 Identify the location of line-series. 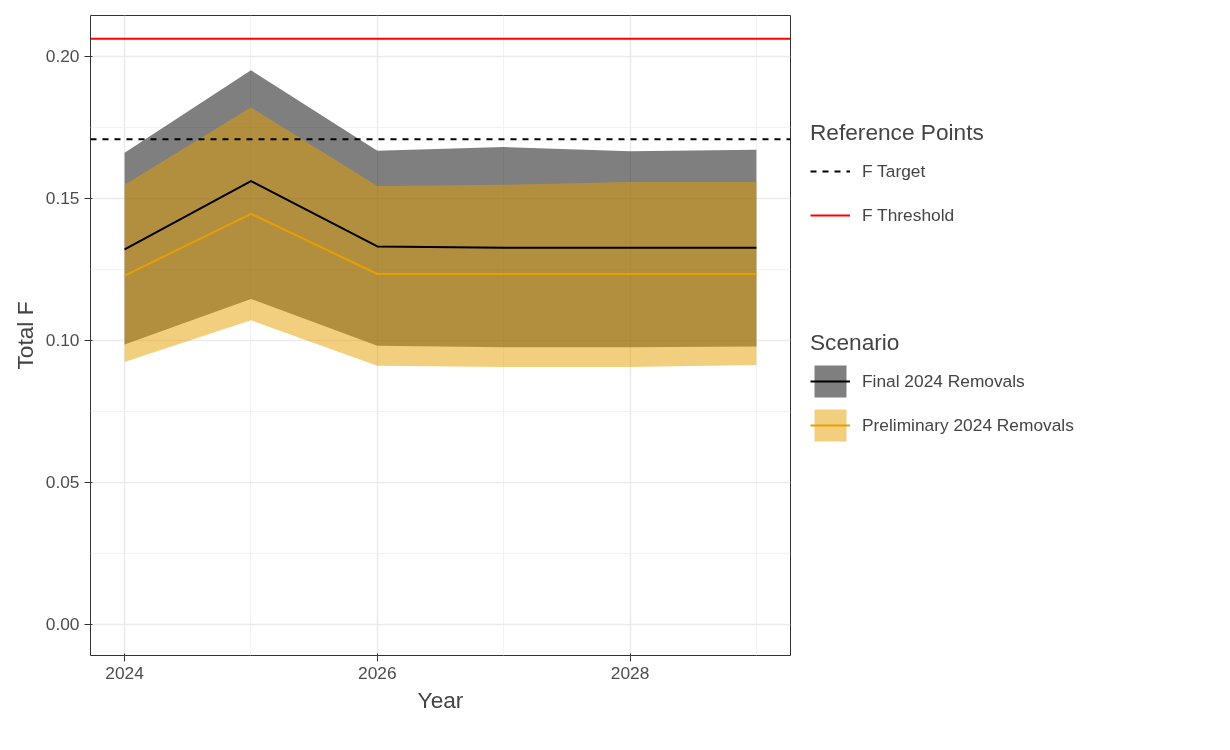
(440, 215).